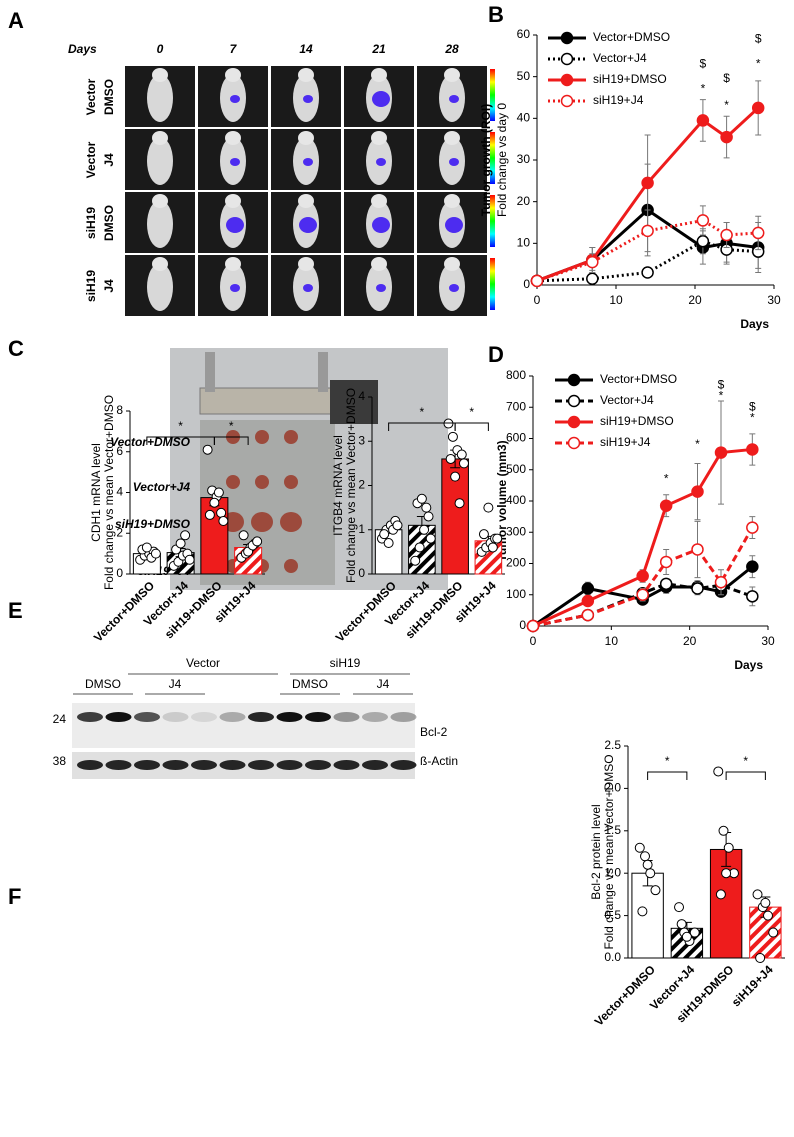 The image size is (794, 1137). Describe the element at coordinates (516, 531) in the screenshot. I see `y-tick-label: 300` at that location.